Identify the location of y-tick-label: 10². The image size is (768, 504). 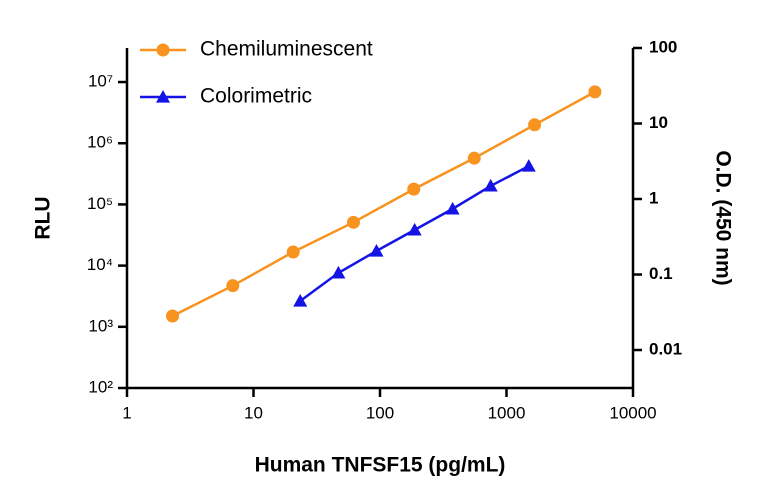
(100, 386).